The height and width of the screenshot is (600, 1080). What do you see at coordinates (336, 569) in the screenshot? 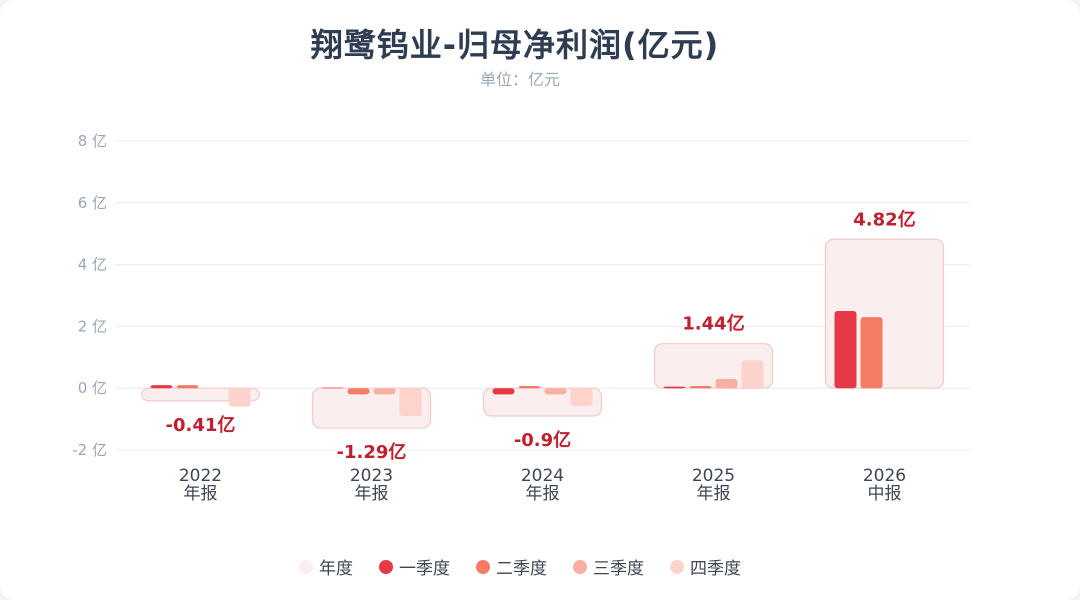
I see `legend-label: 年度` at bounding box center [336, 569].